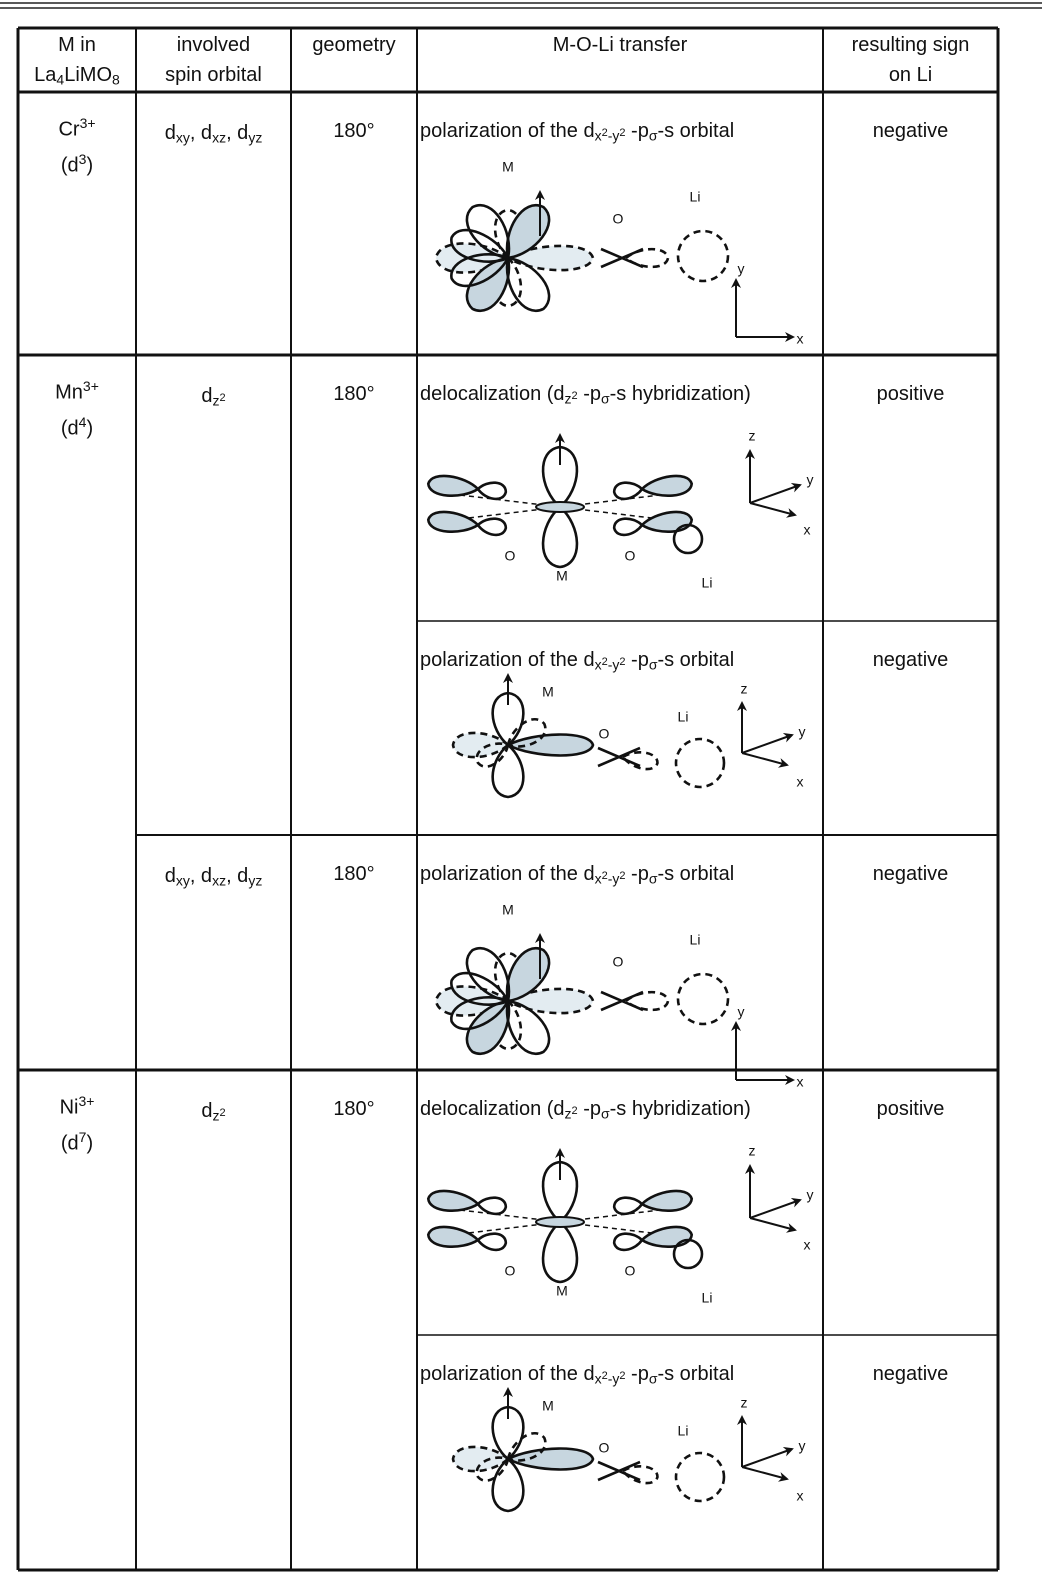  I want to click on line-break: involved, so click(213, 45).